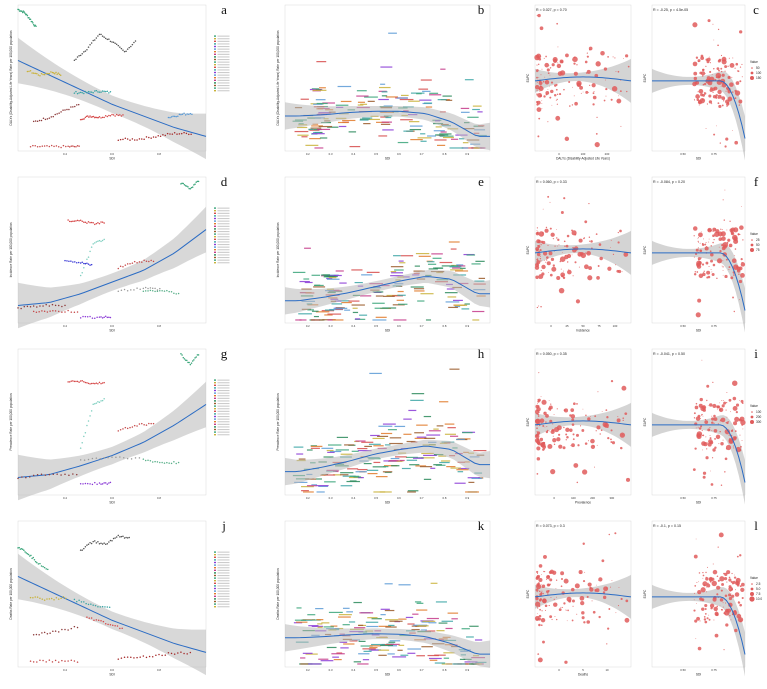 The height and width of the screenshot is (689, 767). I want to click on panel-c-sub1-y-axis-label: EAPC, so click(528, 77).